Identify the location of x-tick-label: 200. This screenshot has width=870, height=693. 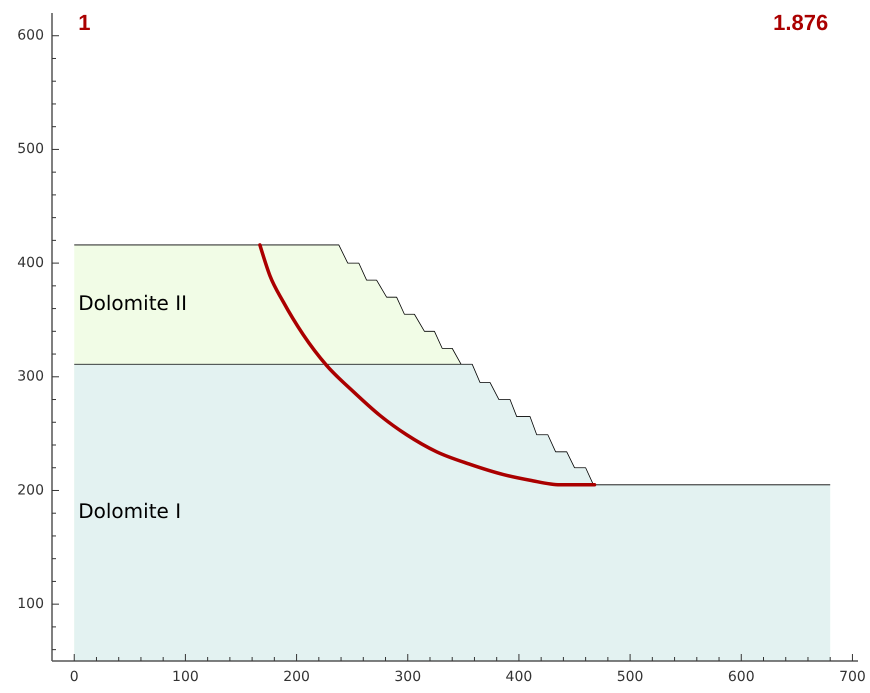
(296, 677).